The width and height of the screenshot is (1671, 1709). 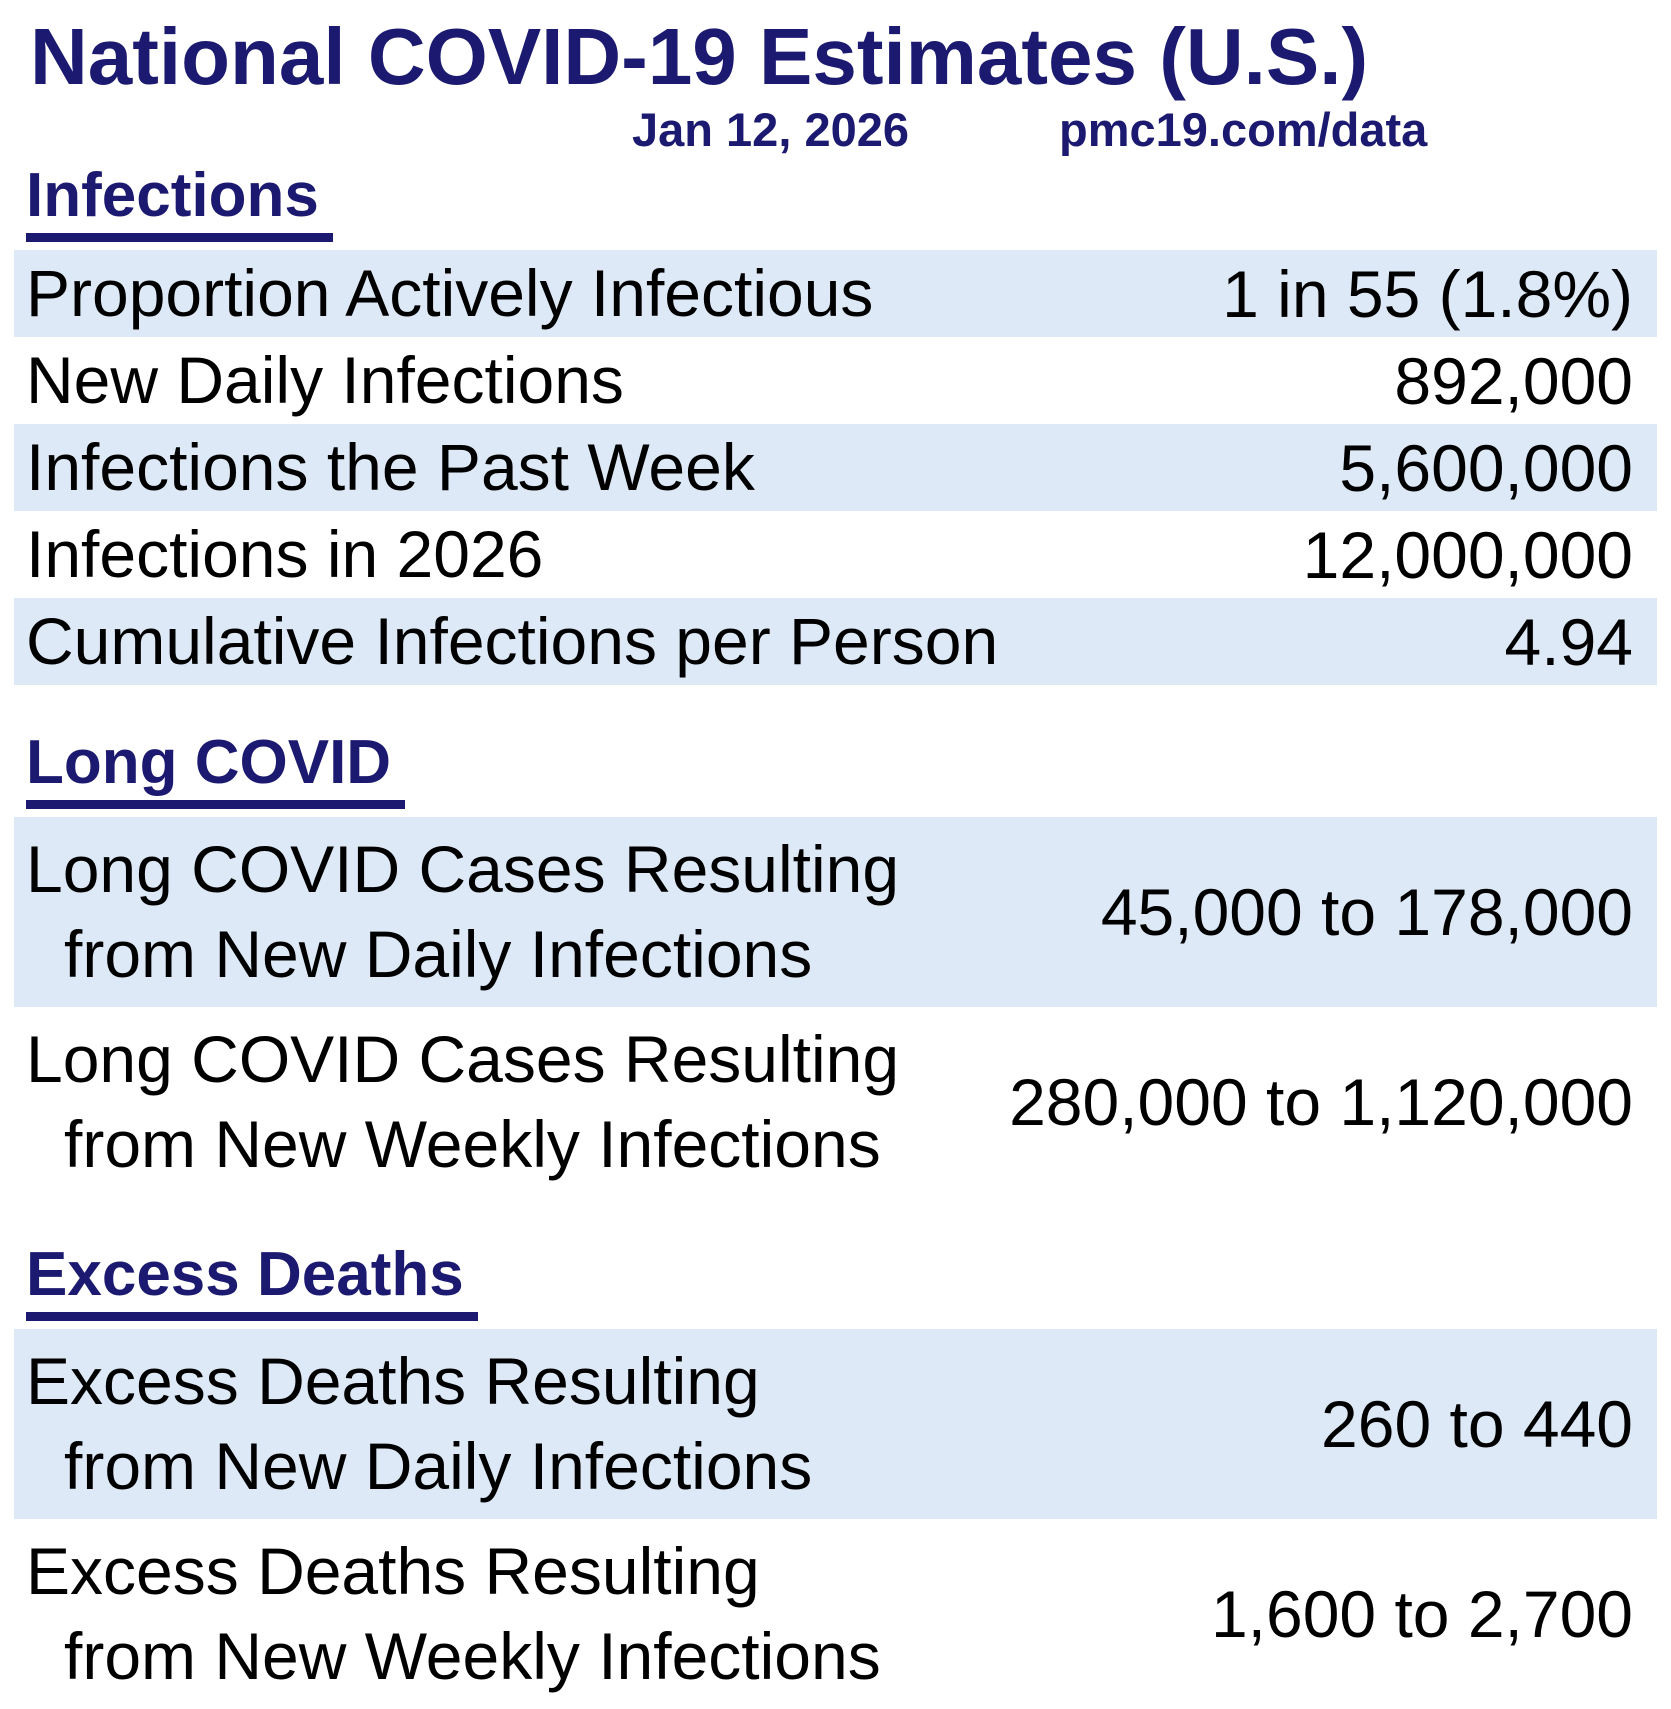 What do you see at coordinates (1243, 129) in the screenshot?
I see `site-url: pmc19.com/data` at bounding box center [1243, 129].